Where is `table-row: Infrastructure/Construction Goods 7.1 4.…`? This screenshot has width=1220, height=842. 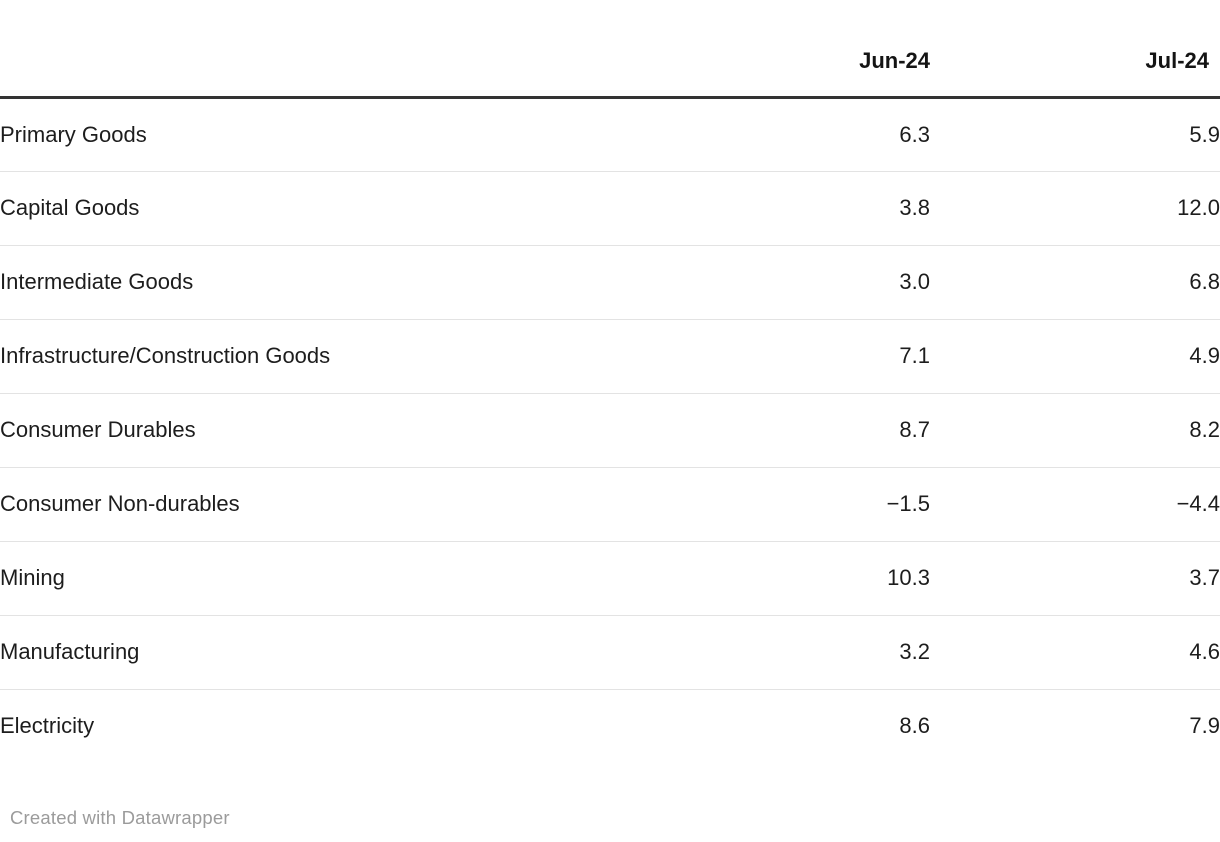
table-row: Infrastructure/Construction Goods 7.1 4.… is located at coordinates (610, 355).